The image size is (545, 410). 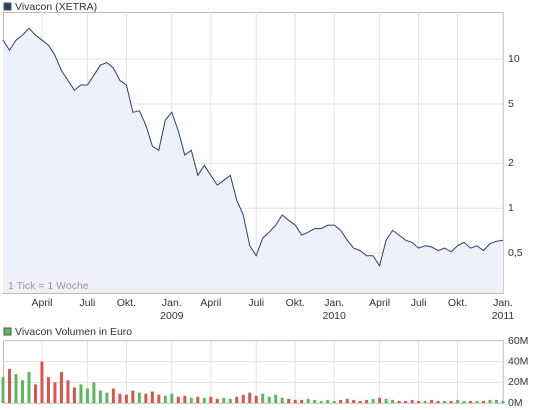 I want to click on y-tick-label: 60M, so click(x=518, y=341).